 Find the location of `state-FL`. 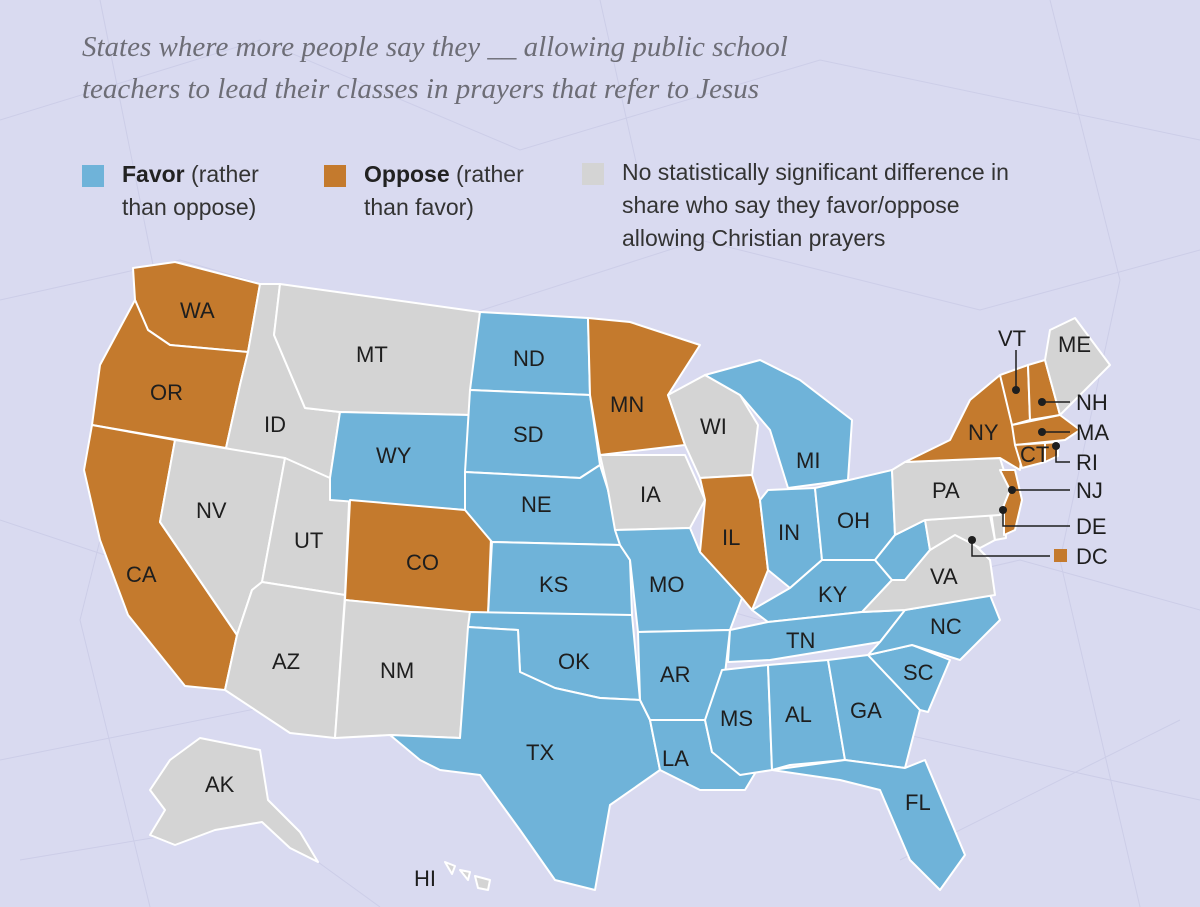

state-FL is located at coordinates (868, 825).